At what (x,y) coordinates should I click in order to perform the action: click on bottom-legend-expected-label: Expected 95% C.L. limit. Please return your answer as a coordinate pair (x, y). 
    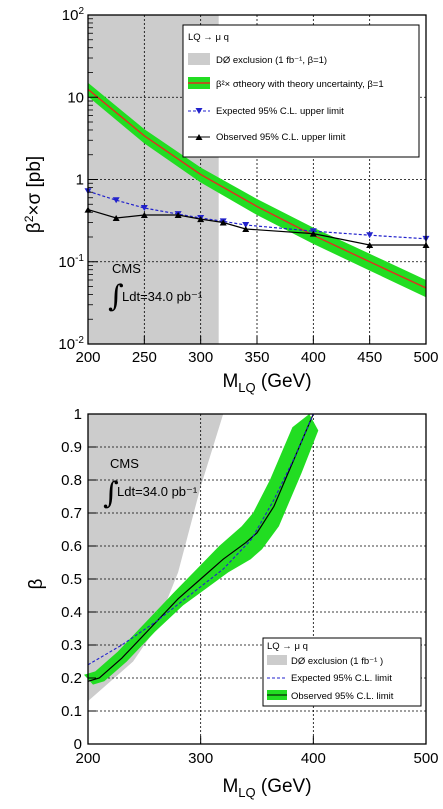
    Looking at the image, I should click on (341, 678).